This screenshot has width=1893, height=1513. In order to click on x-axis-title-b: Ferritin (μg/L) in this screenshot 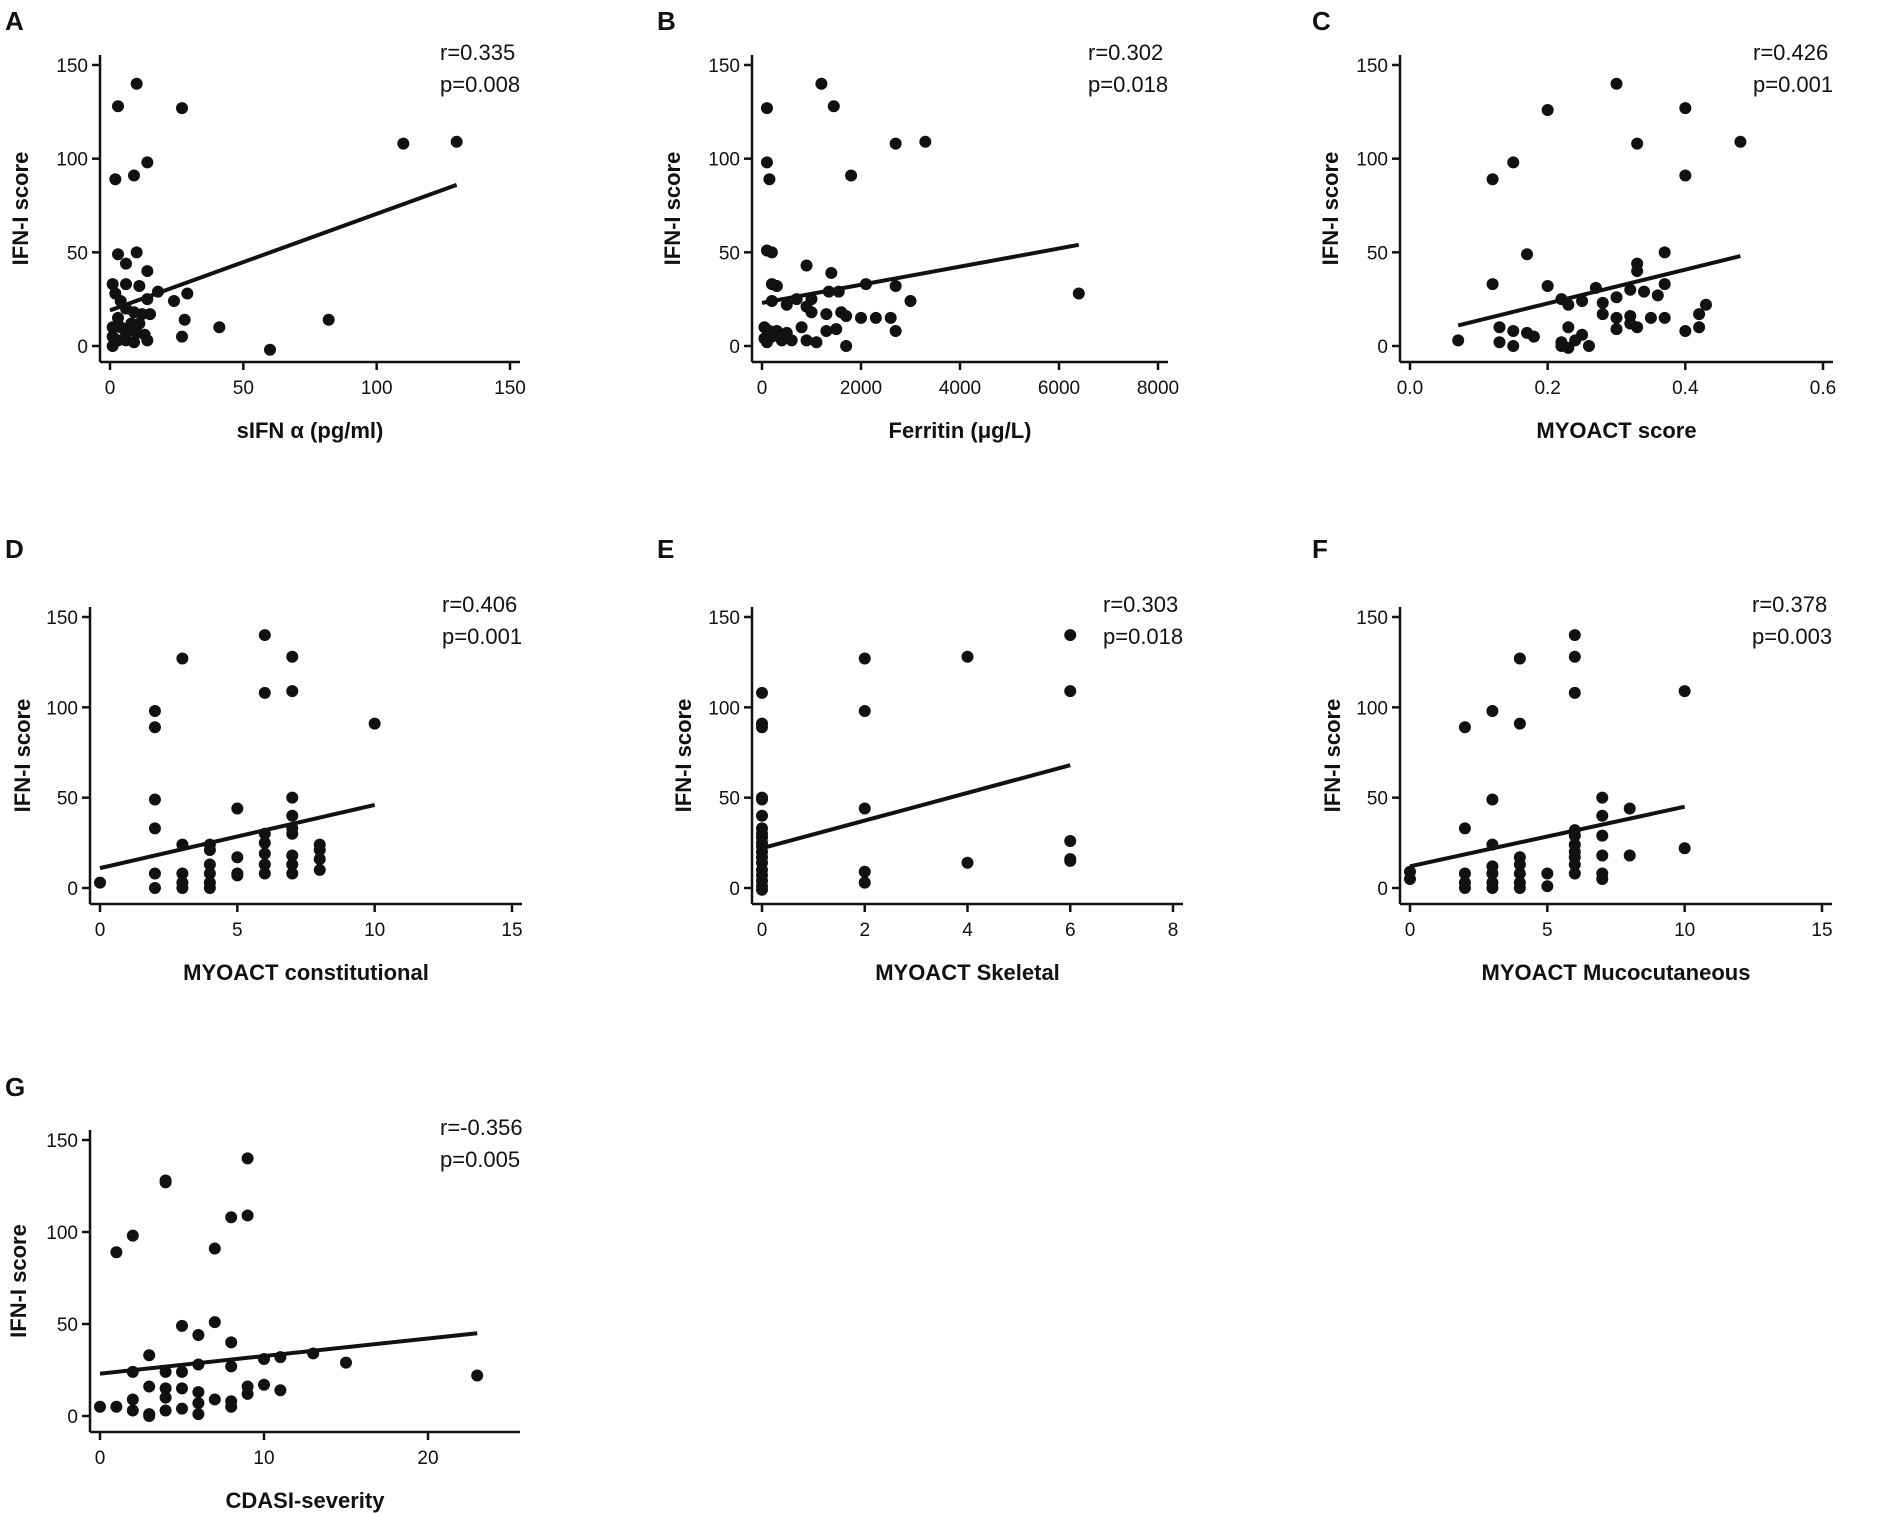, I will do `click(960, 430)`.